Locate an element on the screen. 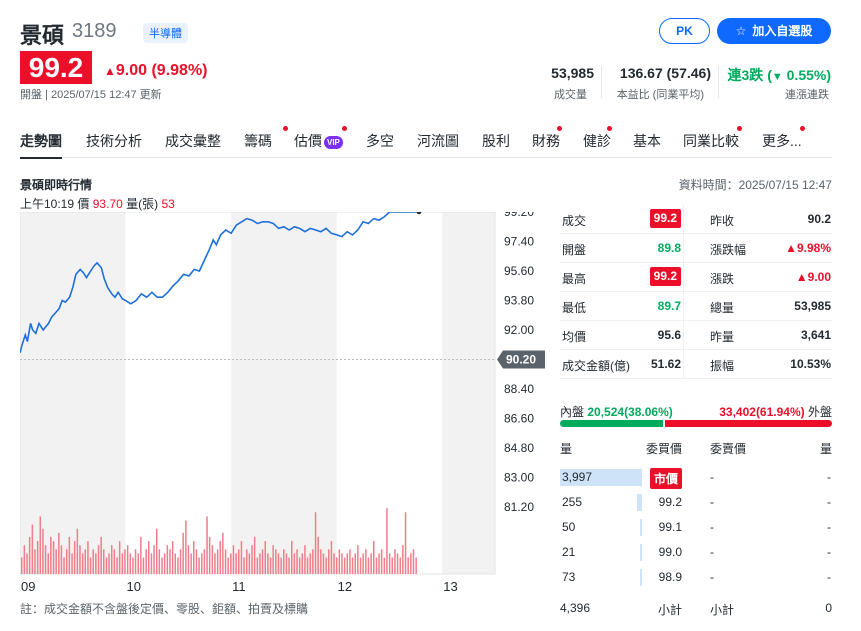 This screenshot has height=631, width=861. tab-peer-compare: 同業比較 is located at coordinates (711, 141).